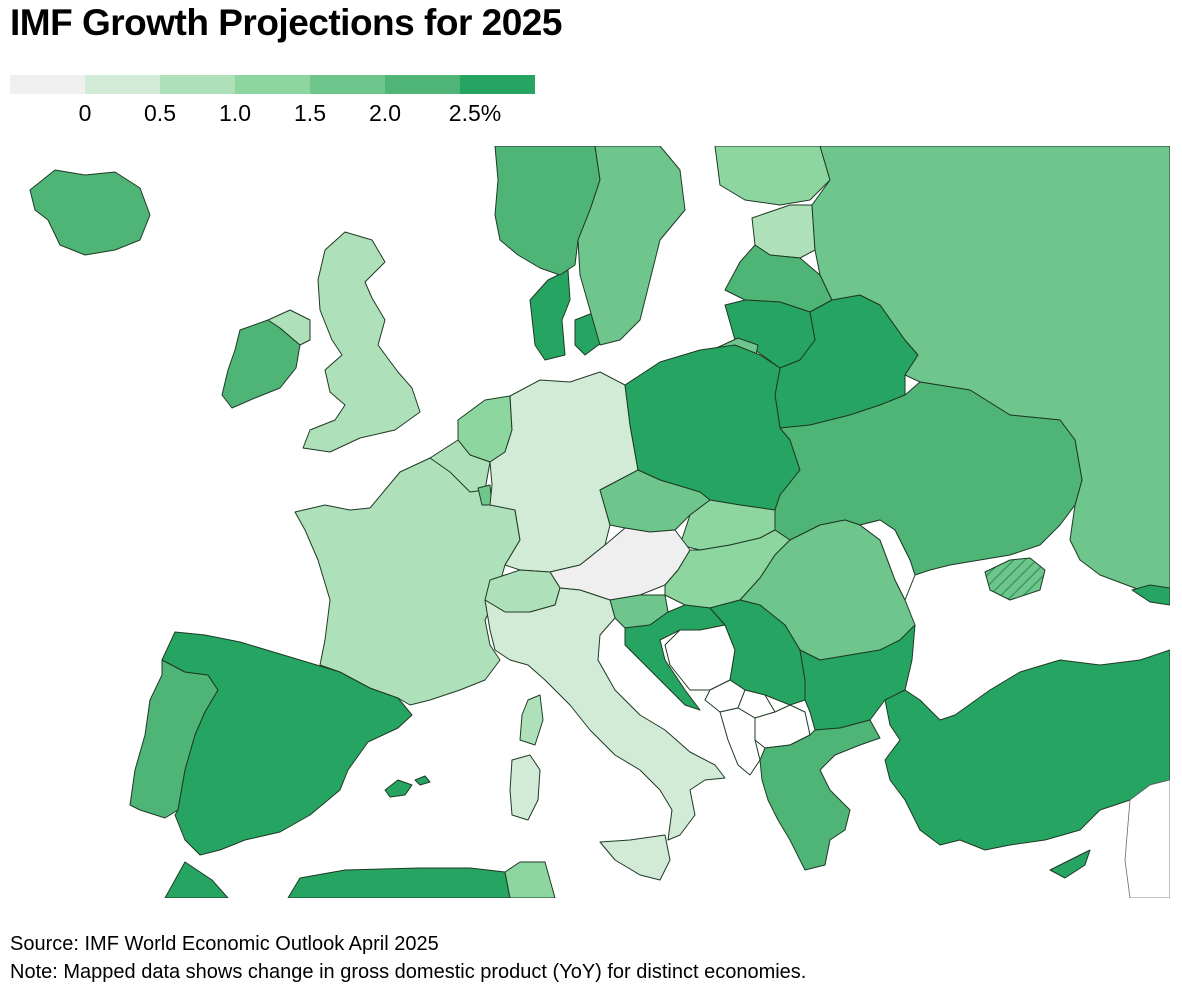 This screenshot has width=1182, height=987. What do you see at coordinates (605, 714) in the screenshot?
I see `region-italy` at bounding box center [605, 714].